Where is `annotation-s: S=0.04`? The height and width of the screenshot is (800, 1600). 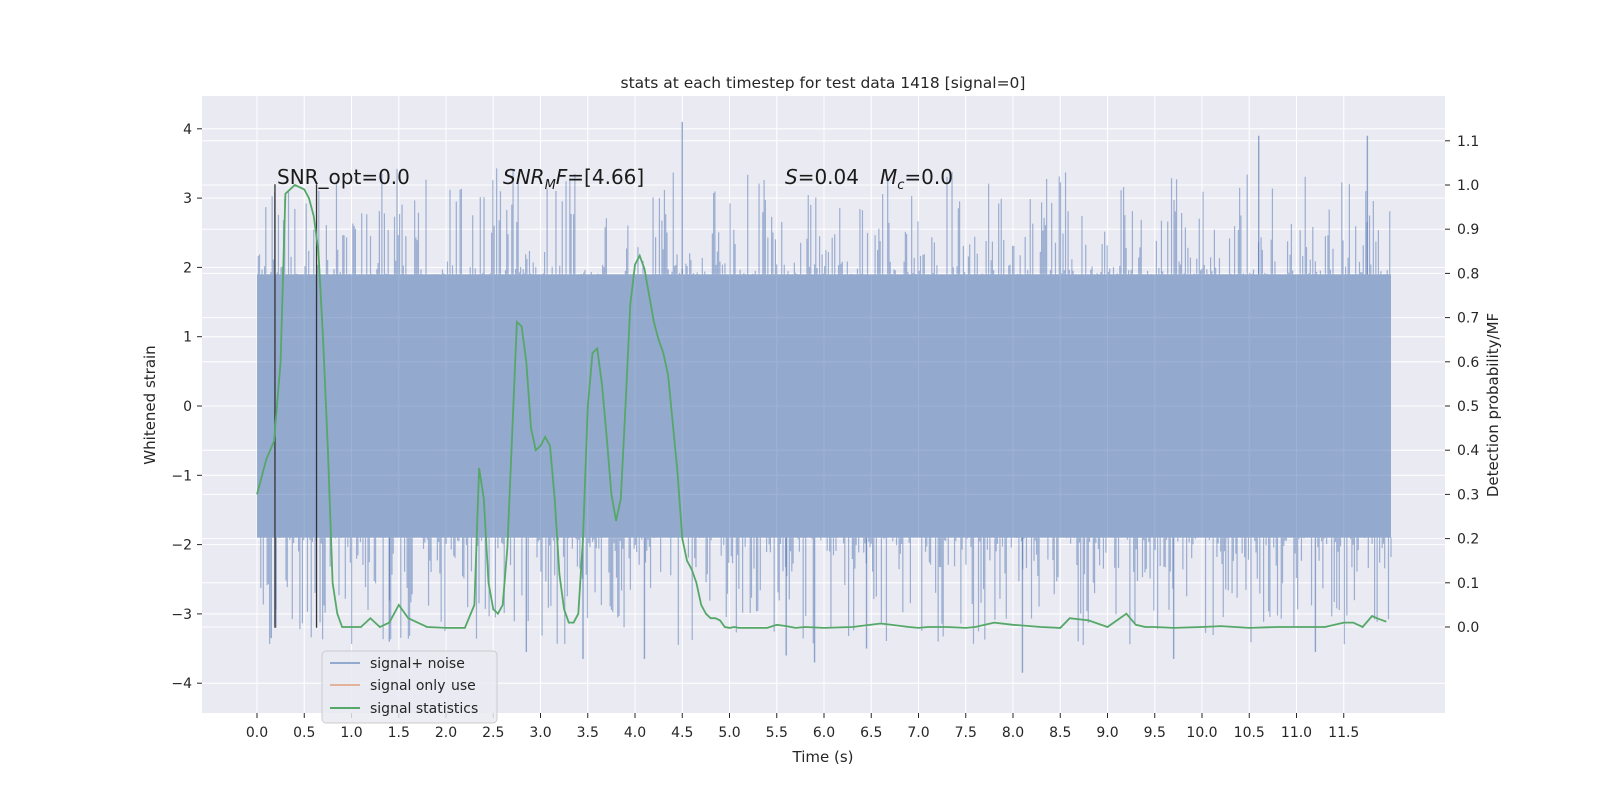 annotation-s: S=0.04 is located at coordinates (822, 177).